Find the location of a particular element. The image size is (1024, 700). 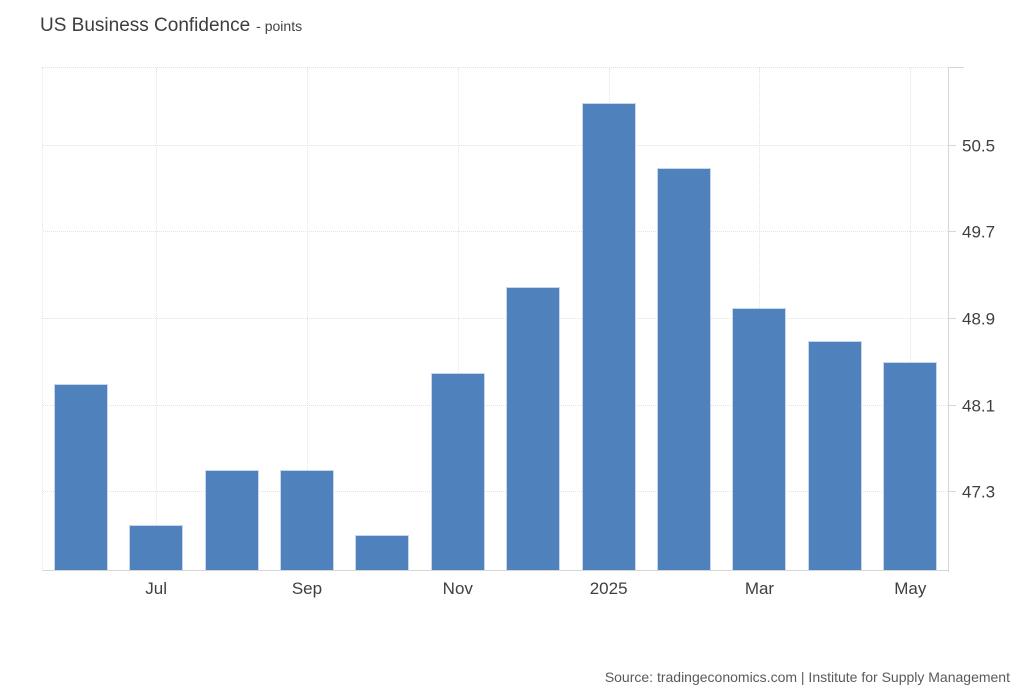

bar-aug-2024 is located at coordinates (231, 520).